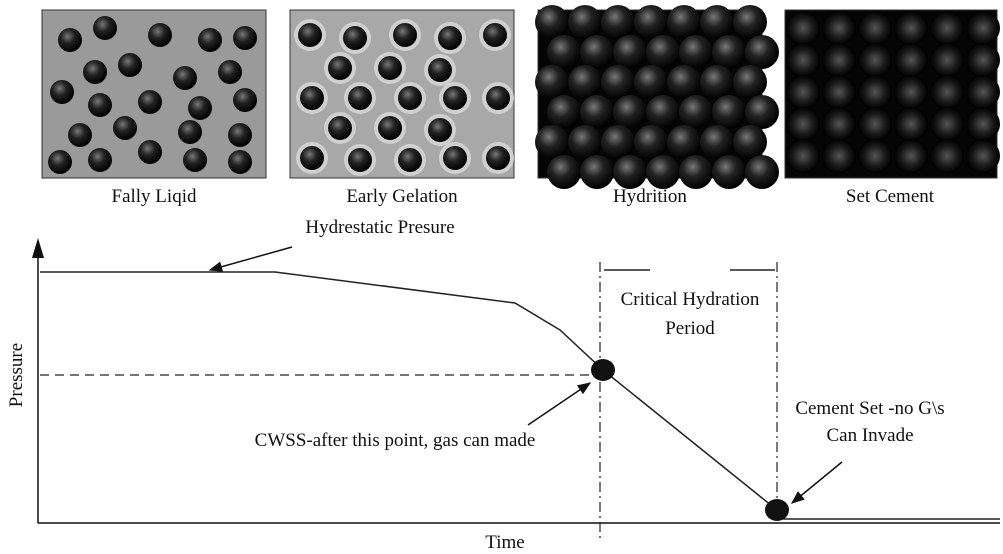  I want to click on annotation: CWSS-after this point, gas can made, so click(395, 440).